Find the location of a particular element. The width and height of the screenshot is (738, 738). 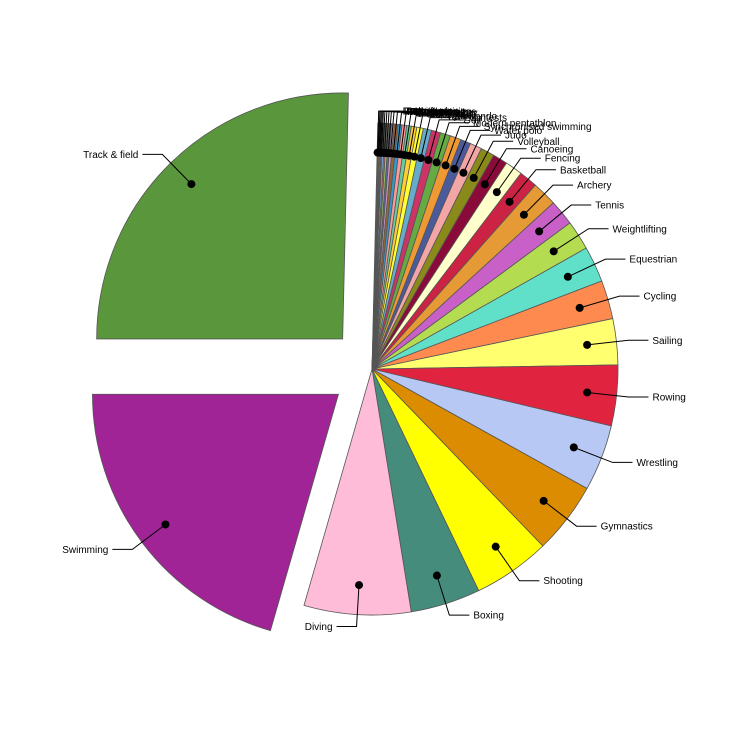

slice-label-football: Football is located at coordinates (458, 115).